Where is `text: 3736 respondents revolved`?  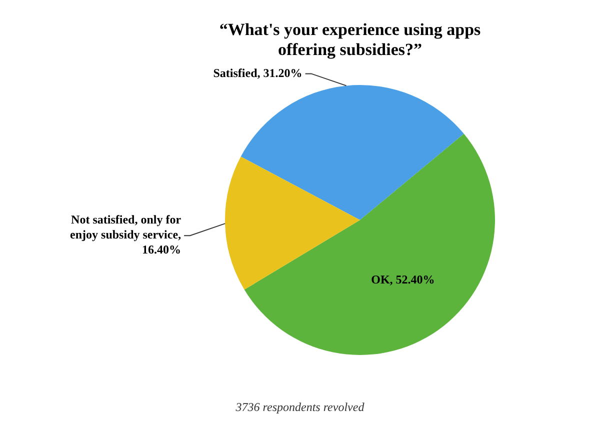 text: 3736 respondents revolved is located at coordinates (300, 407).